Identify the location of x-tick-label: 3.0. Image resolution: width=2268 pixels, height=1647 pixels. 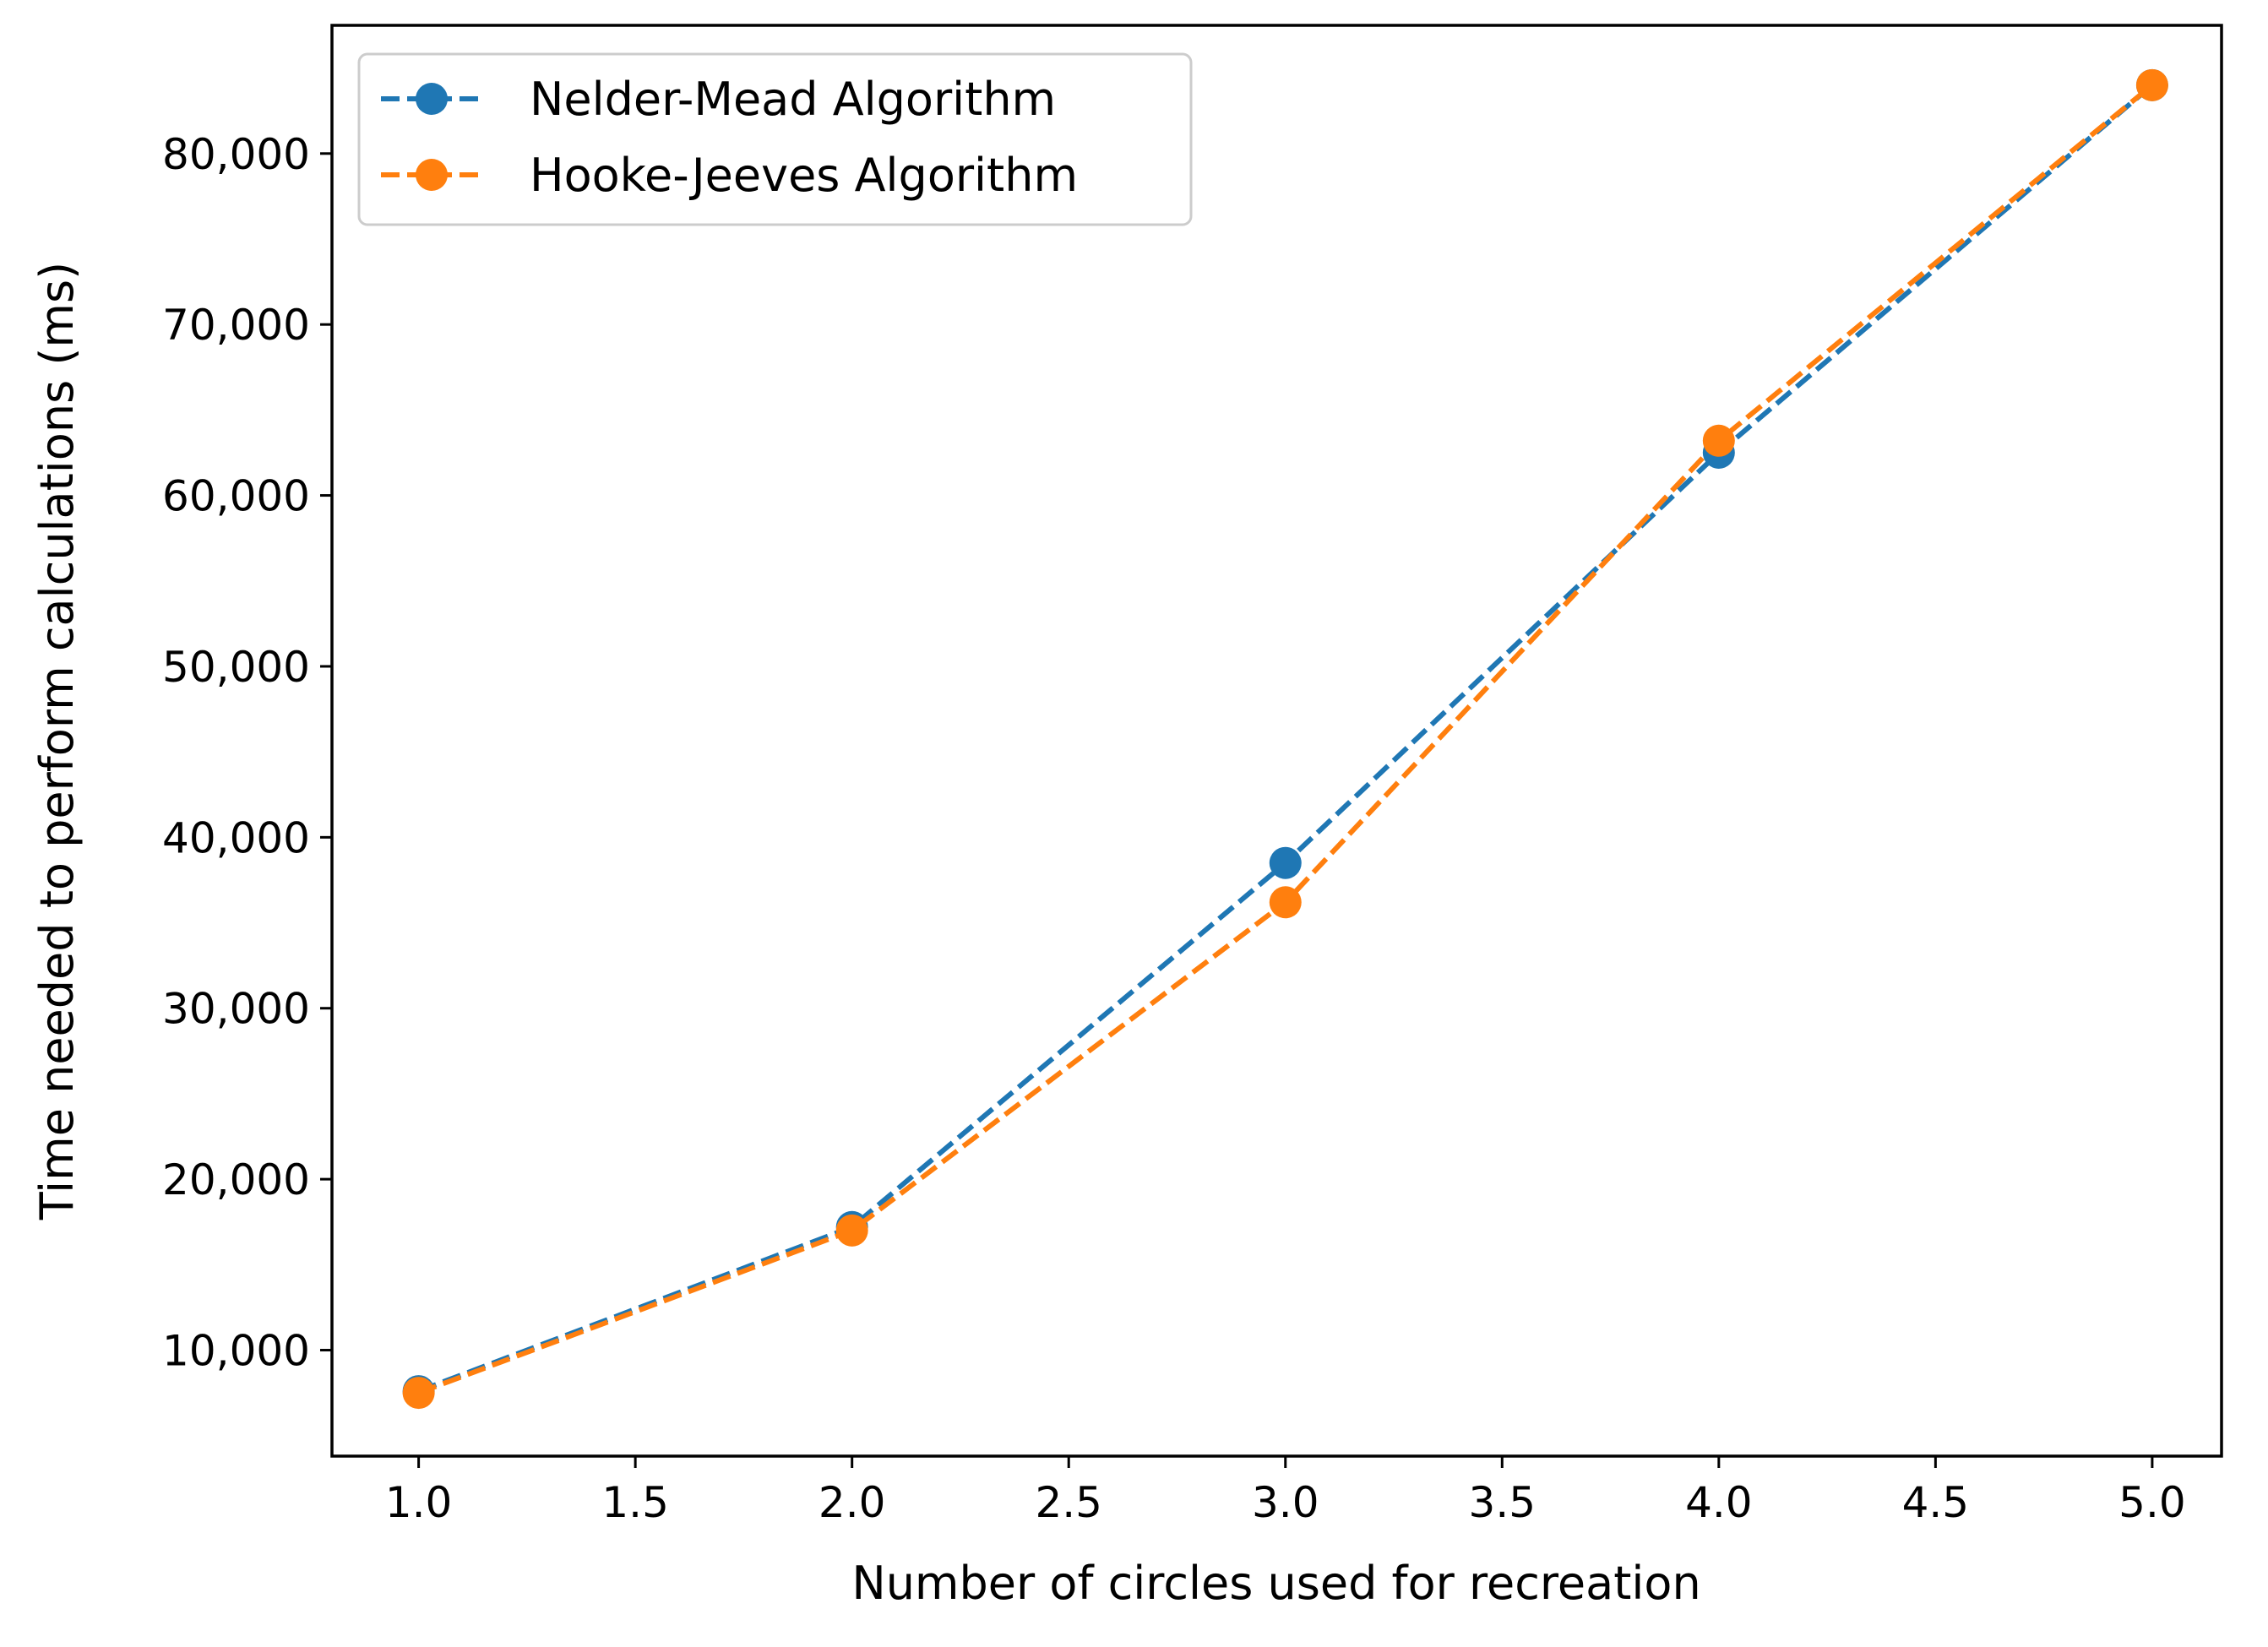
(1285, 1503).